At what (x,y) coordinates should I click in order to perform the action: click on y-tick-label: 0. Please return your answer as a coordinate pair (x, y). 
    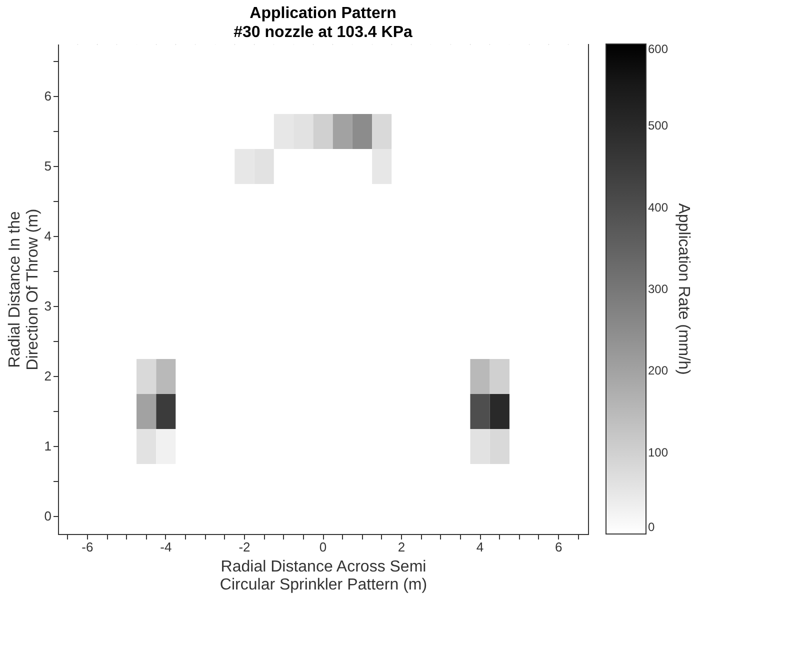
    Looking at the image, I should click on (48, 516).